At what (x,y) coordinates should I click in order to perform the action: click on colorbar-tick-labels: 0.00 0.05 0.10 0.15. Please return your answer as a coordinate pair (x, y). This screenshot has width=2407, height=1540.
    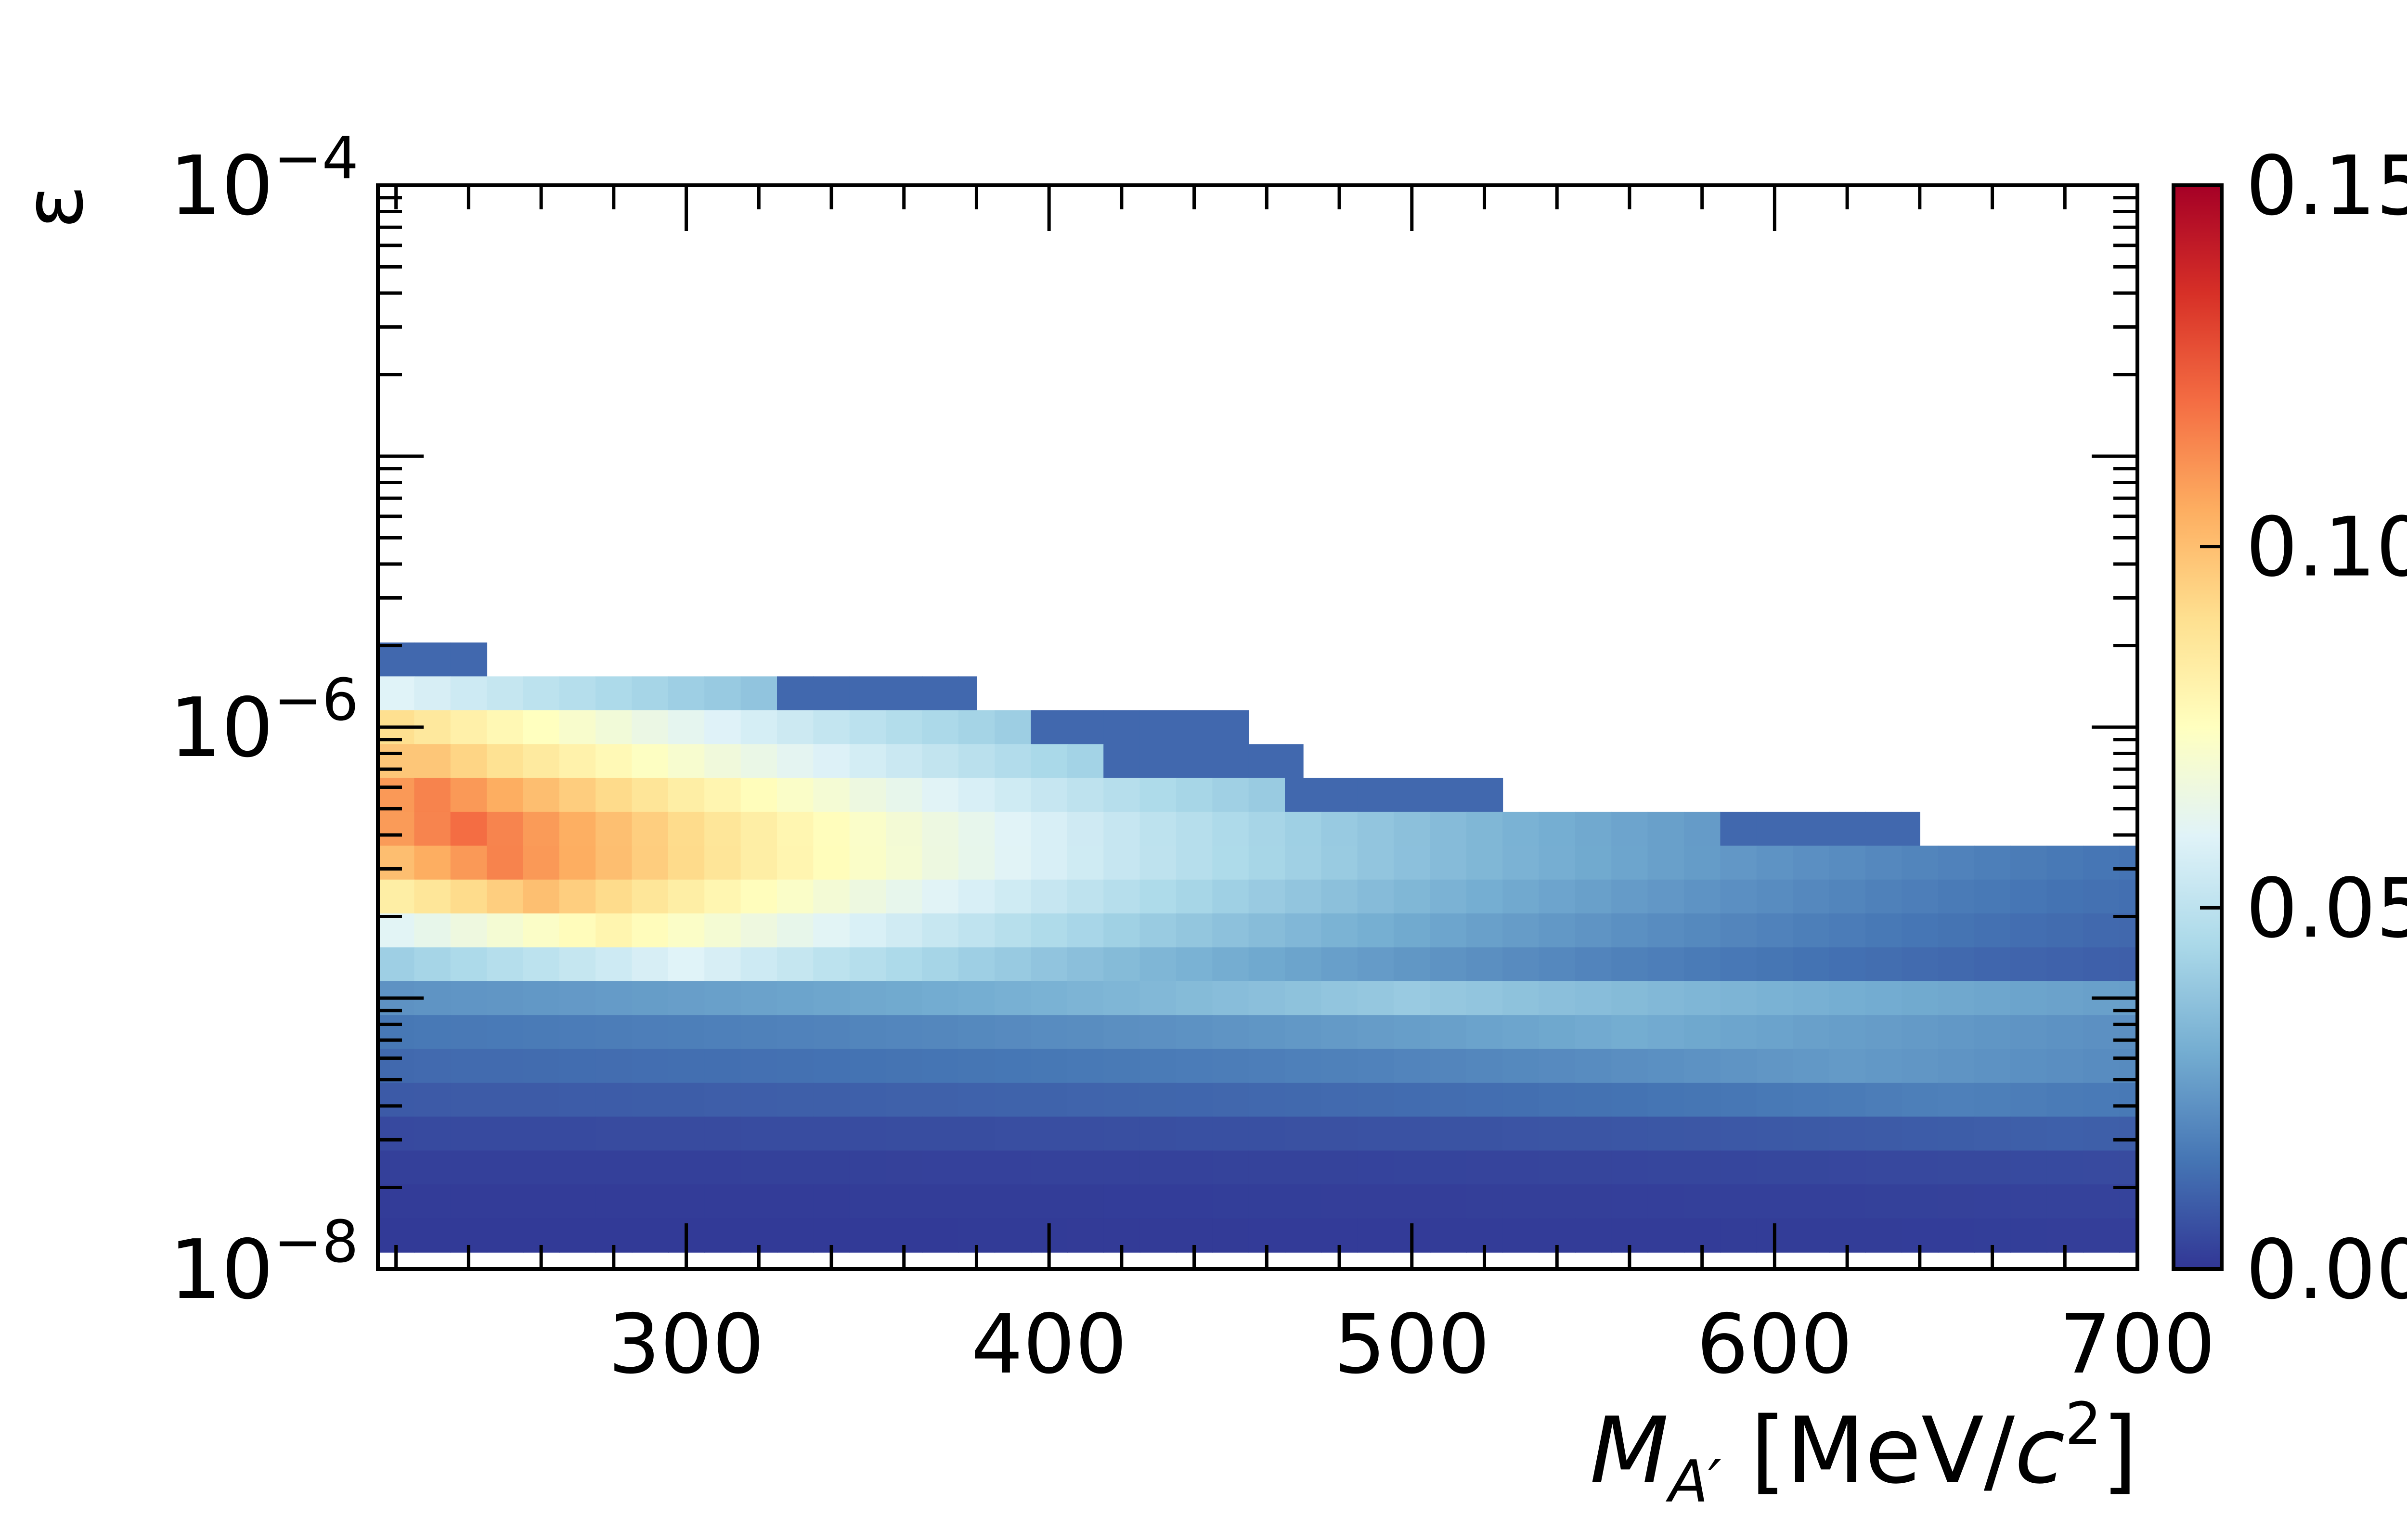
    Looking at the image, I should click on (2326, 728).